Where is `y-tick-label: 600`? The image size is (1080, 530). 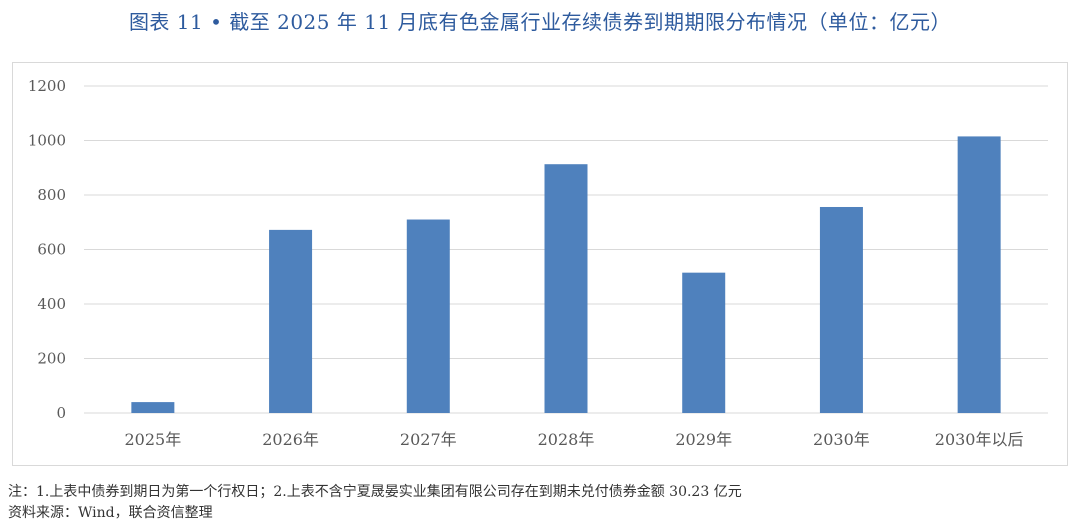
y-tick-label: 600 is located at coordinates (51, 250).